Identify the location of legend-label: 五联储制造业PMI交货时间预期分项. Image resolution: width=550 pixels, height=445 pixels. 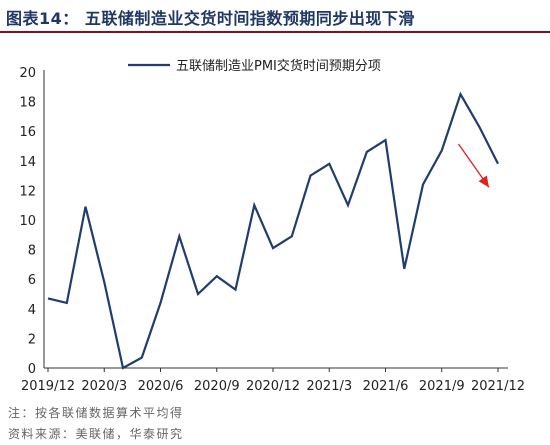
(278, 66).